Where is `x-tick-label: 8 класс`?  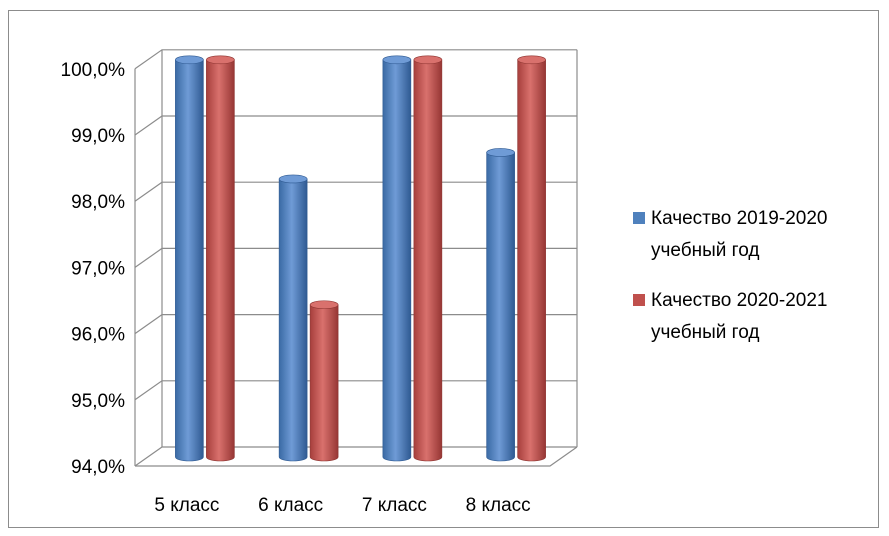
x-tick-label: 8 класс is located at coordinates (498, 505).